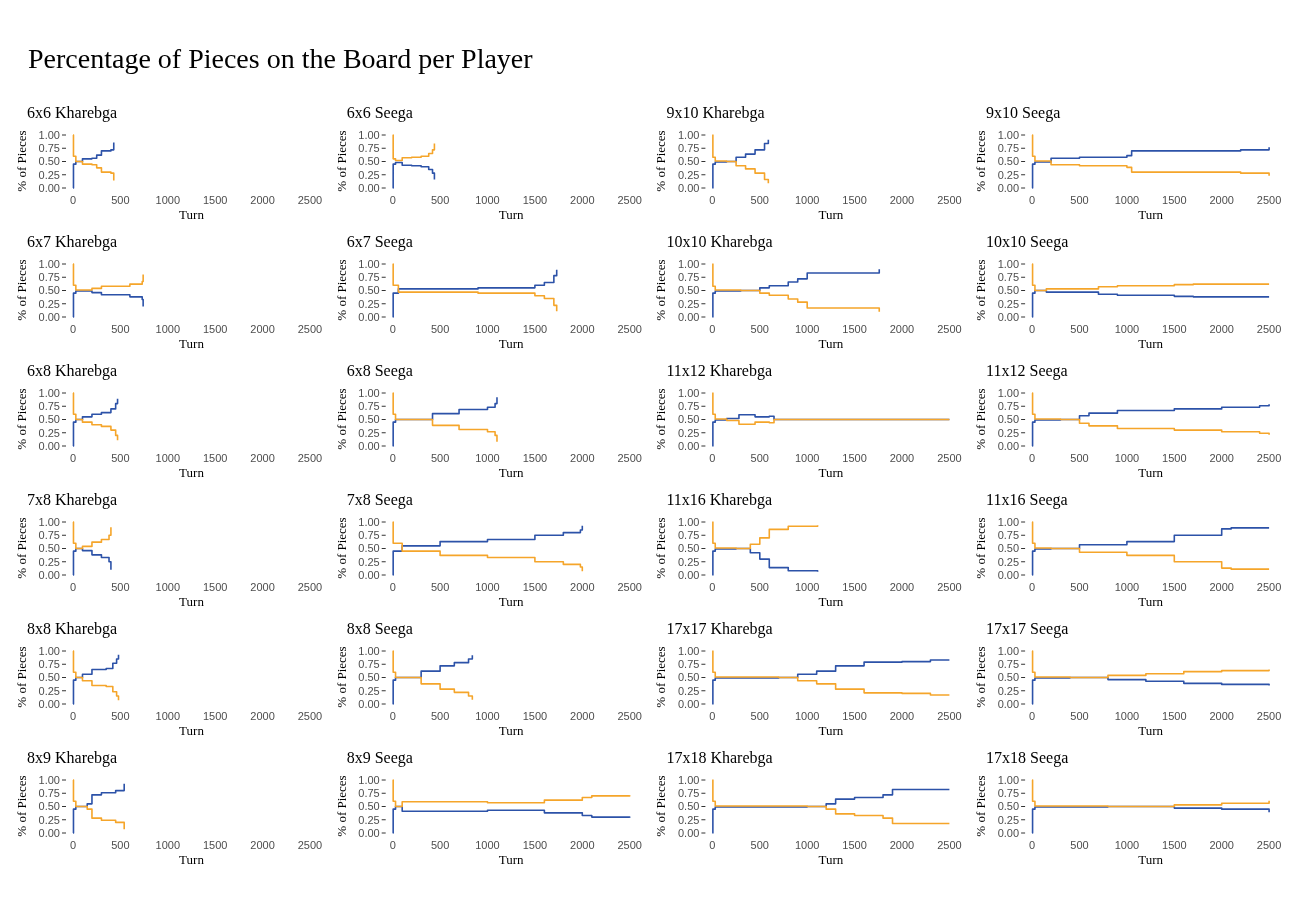  Describe the element at coordinates (1027, 242) in the screenshot. I see `chart-title: 10x10 Seega` at that location.